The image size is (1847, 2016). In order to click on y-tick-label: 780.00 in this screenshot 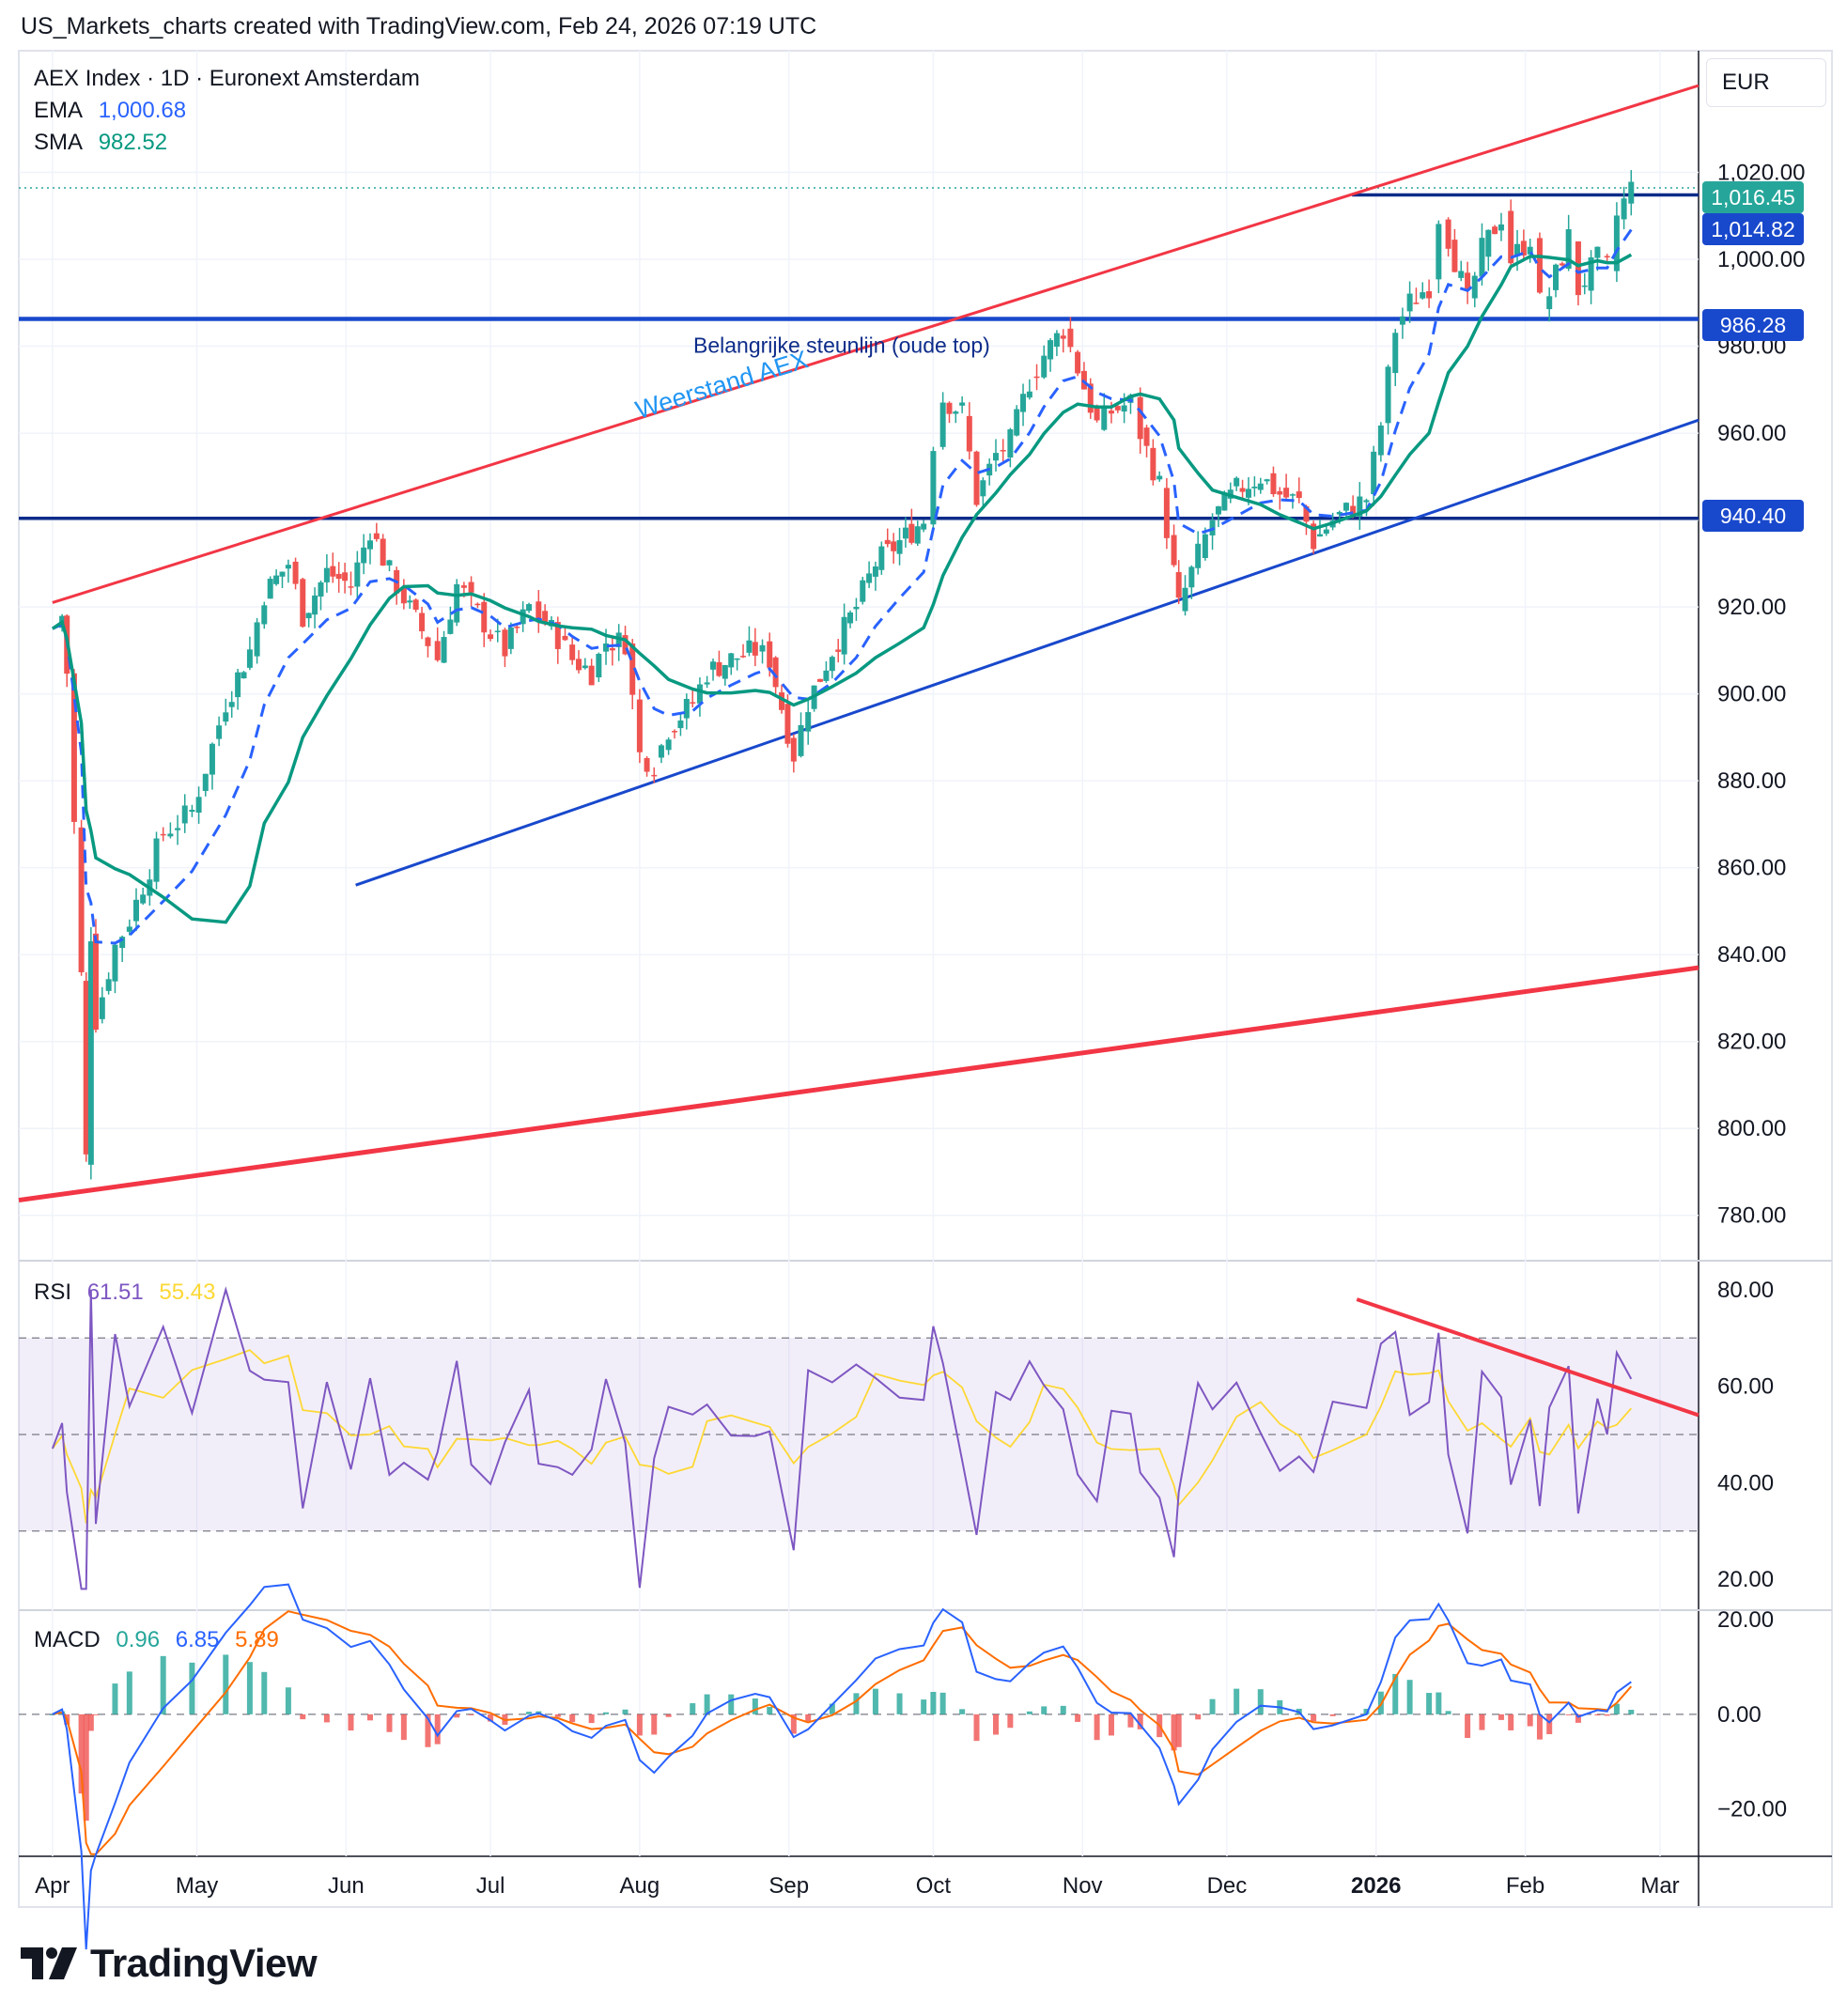, I will do `click(1751, 1216)`.